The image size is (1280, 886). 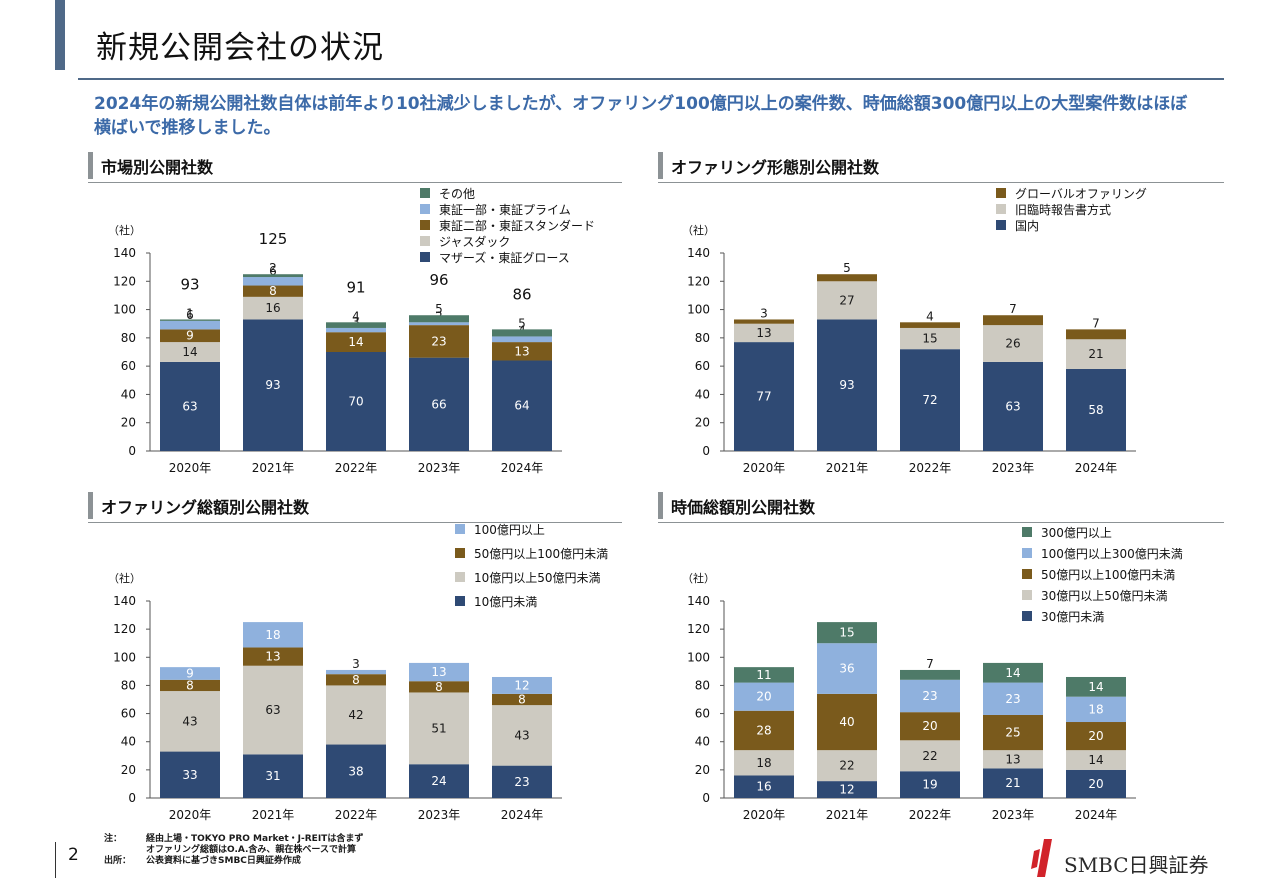 What do you see at coordinates (1081, 194) in the screenshot?
I see `legend-label: グローバルオファリング` at bounding box center [1081, 194].